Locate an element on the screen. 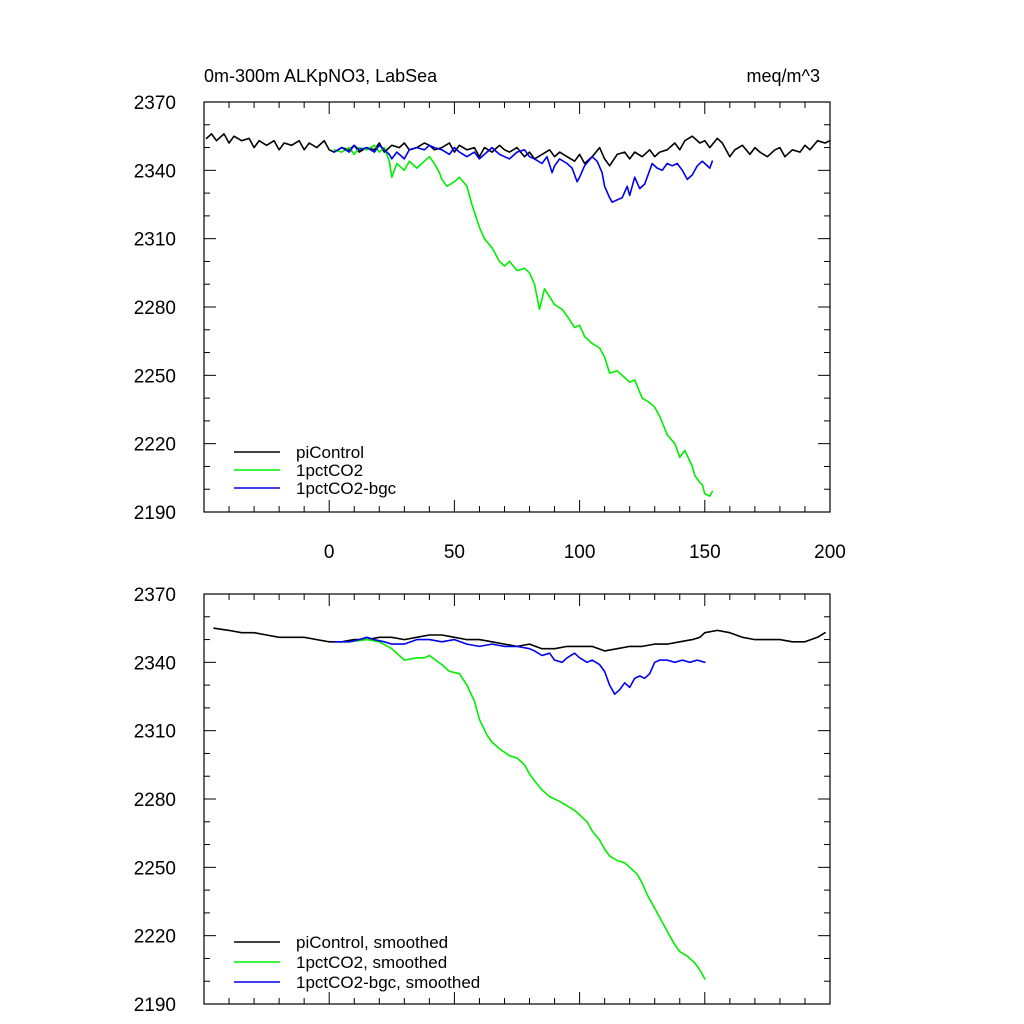  series-line-picontrol is located at coordinates (518, 150).